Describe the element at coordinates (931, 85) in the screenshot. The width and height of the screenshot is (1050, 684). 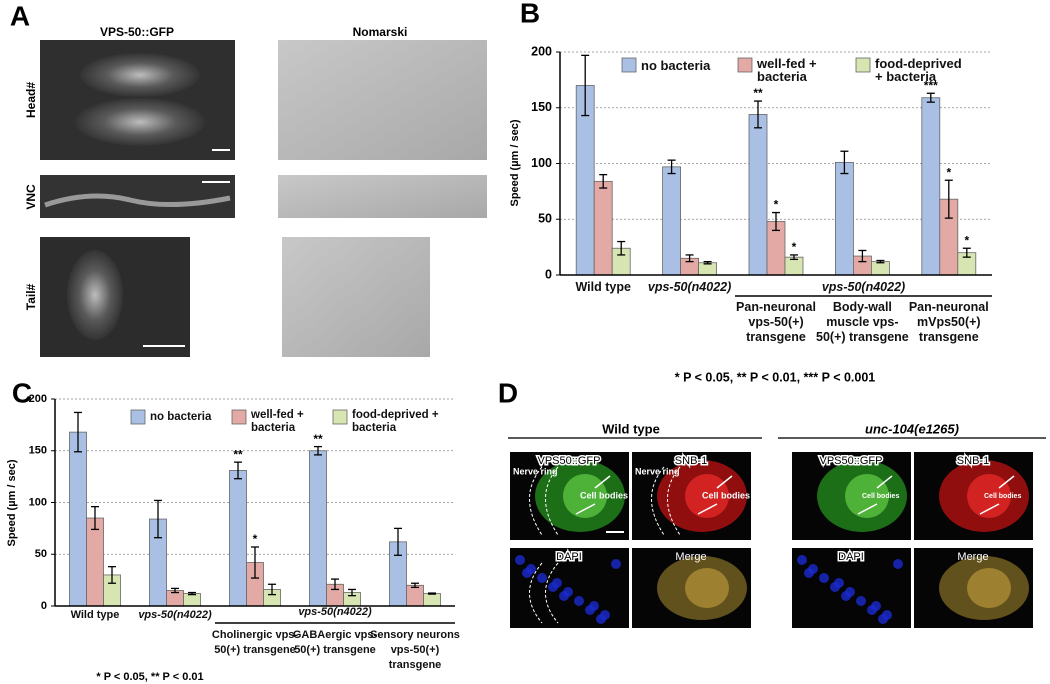
I see `significance-marker: ***` at that location.